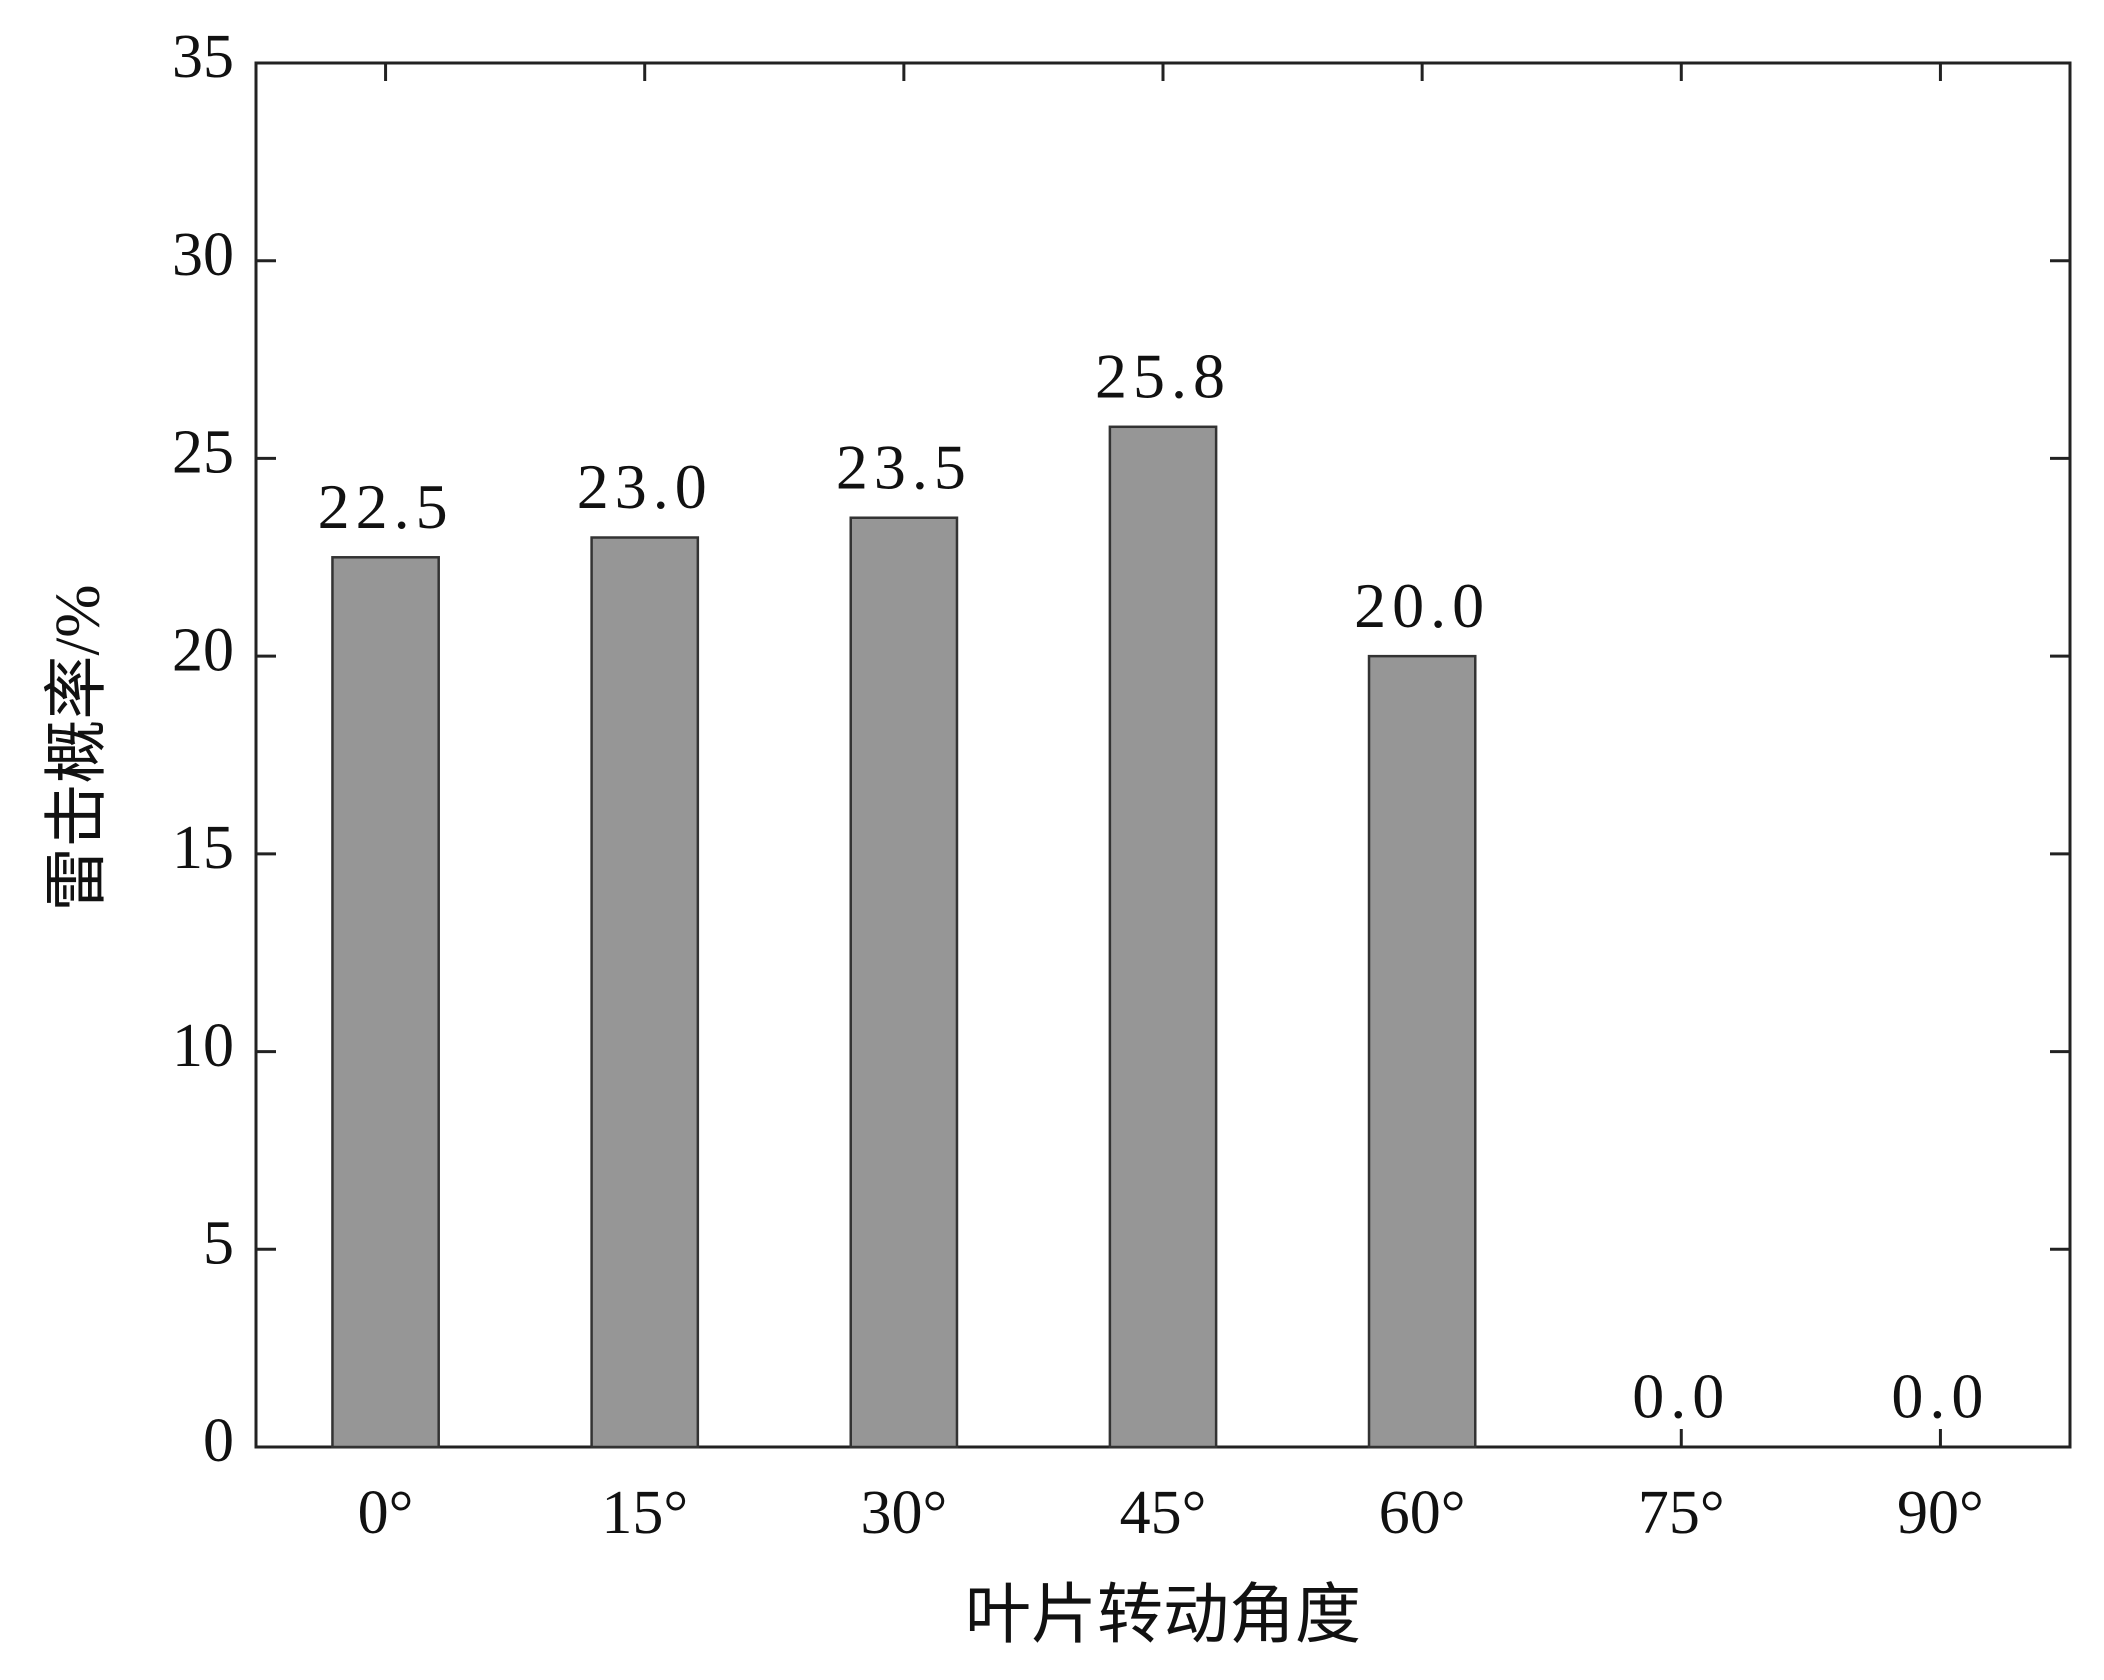 The height and width of the screenshot is (1680, 2104). What do you see at coordinates (1681, 1513) in the screenshot?
I see `x-tick-label: 75°` at bounding box center [1681, 1513].